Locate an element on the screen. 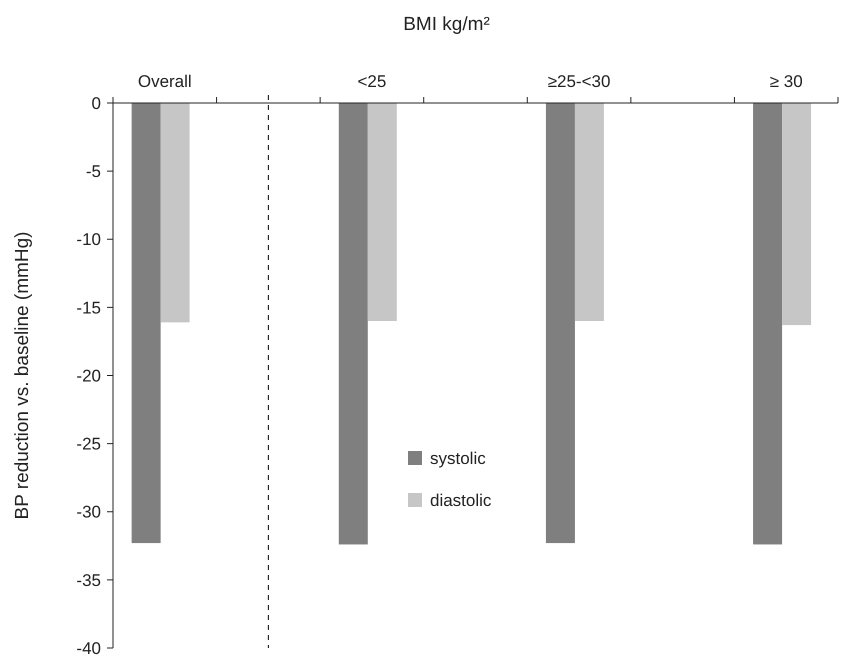 Image resolution: width=848 pixels, height=665 pixels. y-tick-label: -5 is located at coordinates (93, 172).